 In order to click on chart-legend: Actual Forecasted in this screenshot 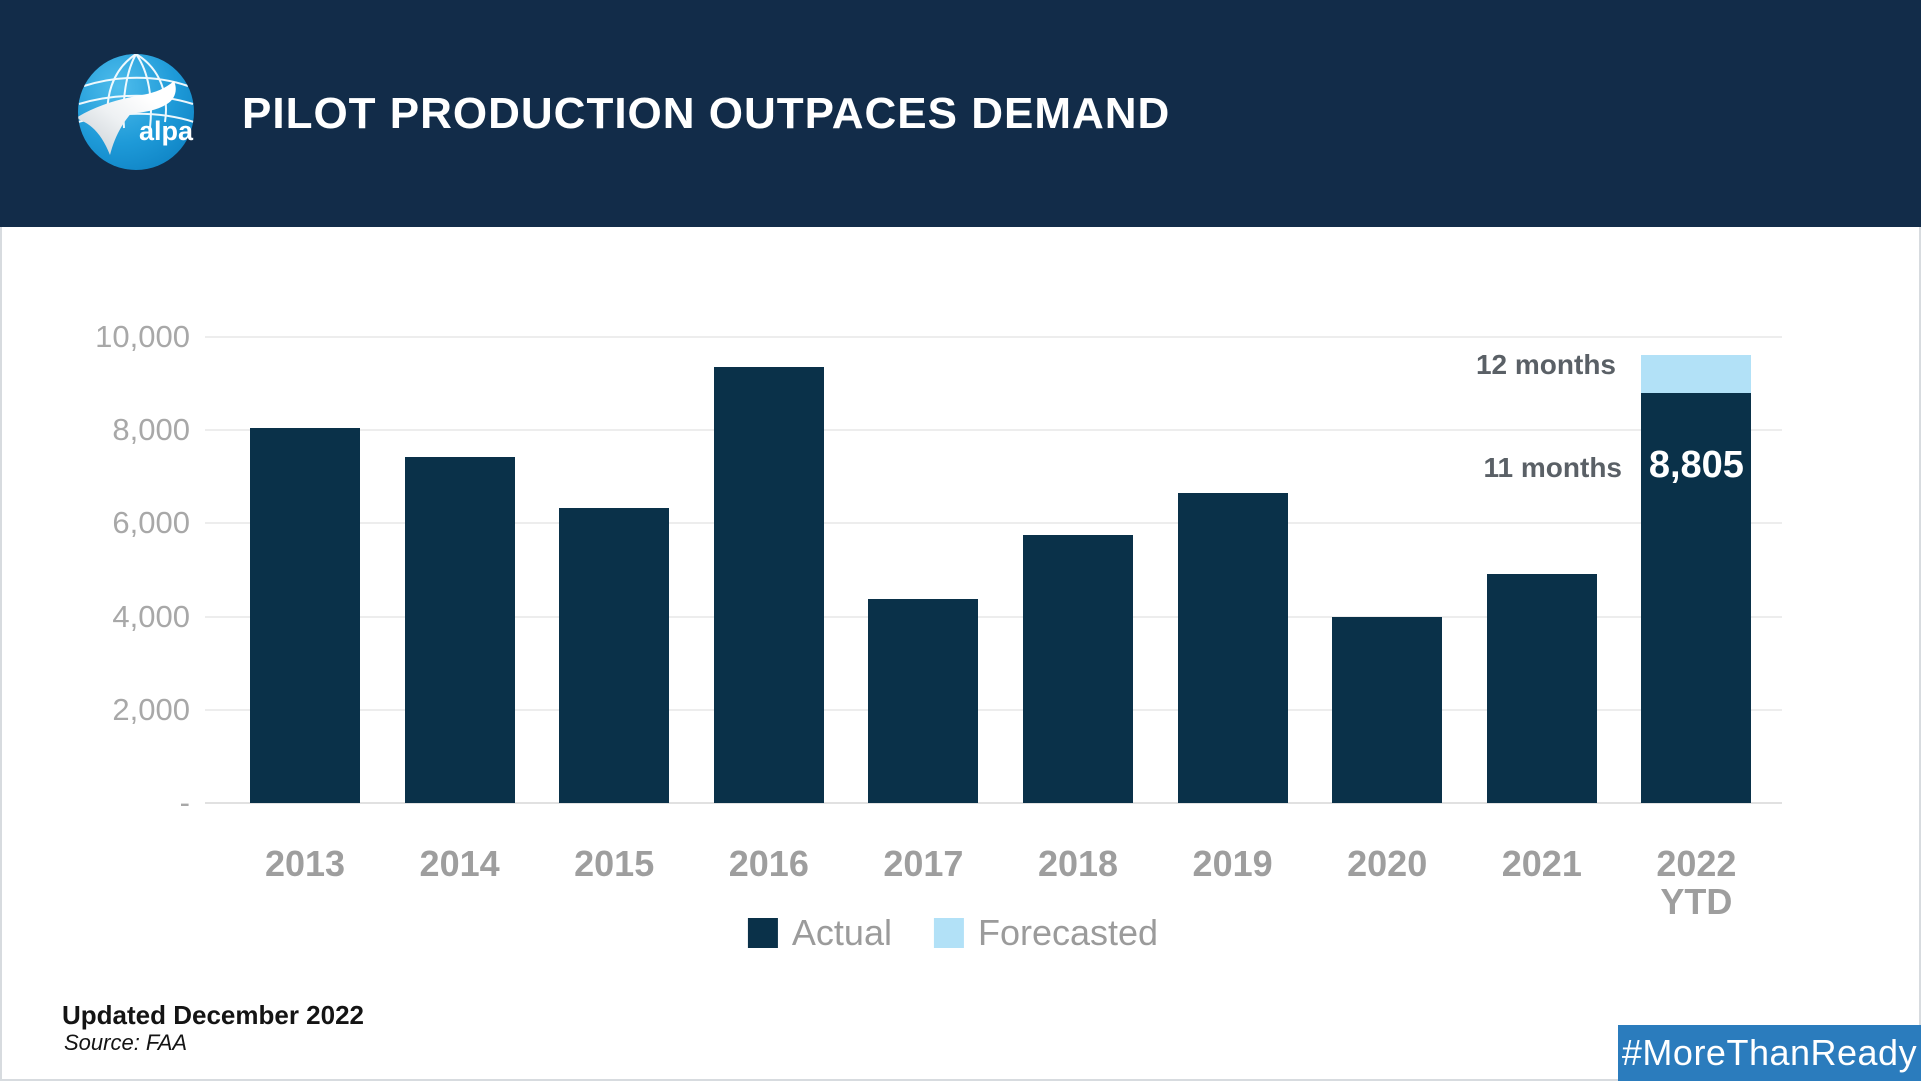, I will do `click(953, 933)`.